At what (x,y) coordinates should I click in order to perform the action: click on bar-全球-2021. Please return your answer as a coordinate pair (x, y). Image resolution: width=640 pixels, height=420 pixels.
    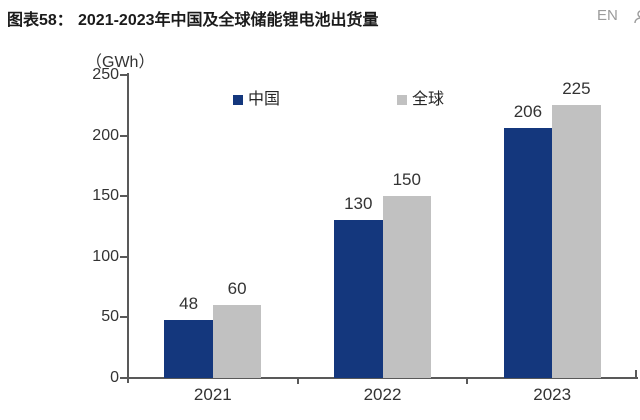
    Looking at the image, I should click on (237, 341).